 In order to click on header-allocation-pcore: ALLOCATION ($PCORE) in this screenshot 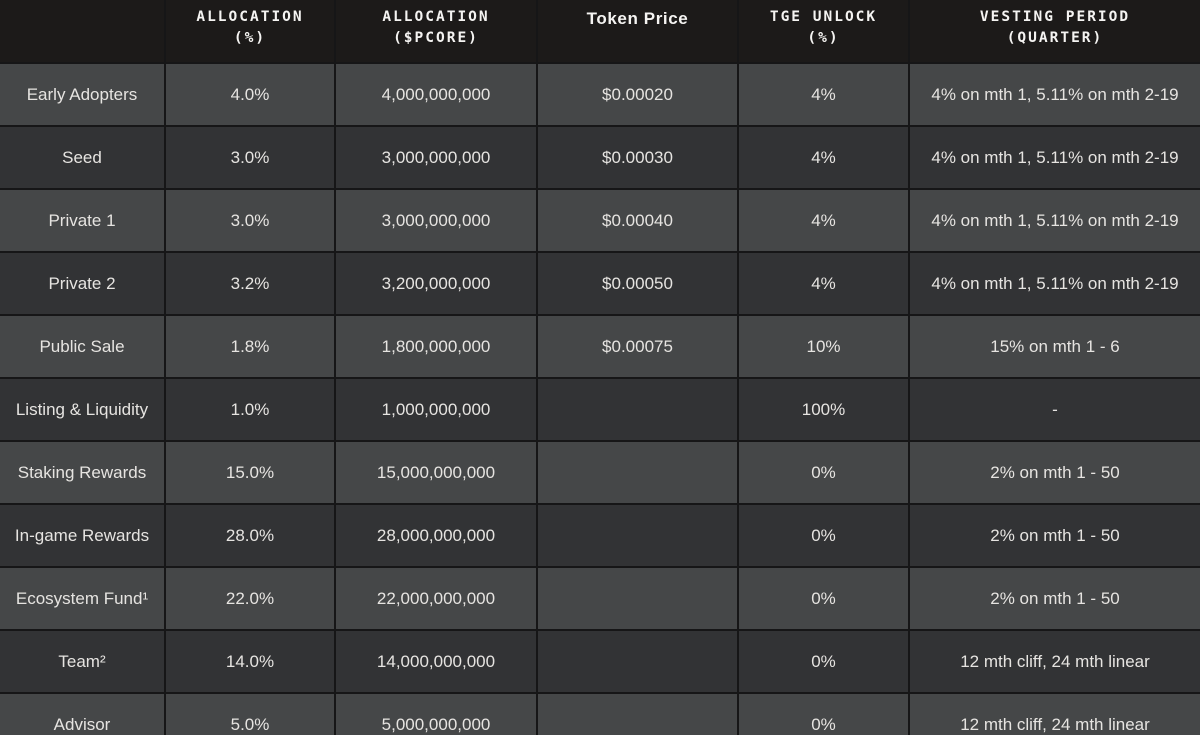, I will do `click(436, 31)`.